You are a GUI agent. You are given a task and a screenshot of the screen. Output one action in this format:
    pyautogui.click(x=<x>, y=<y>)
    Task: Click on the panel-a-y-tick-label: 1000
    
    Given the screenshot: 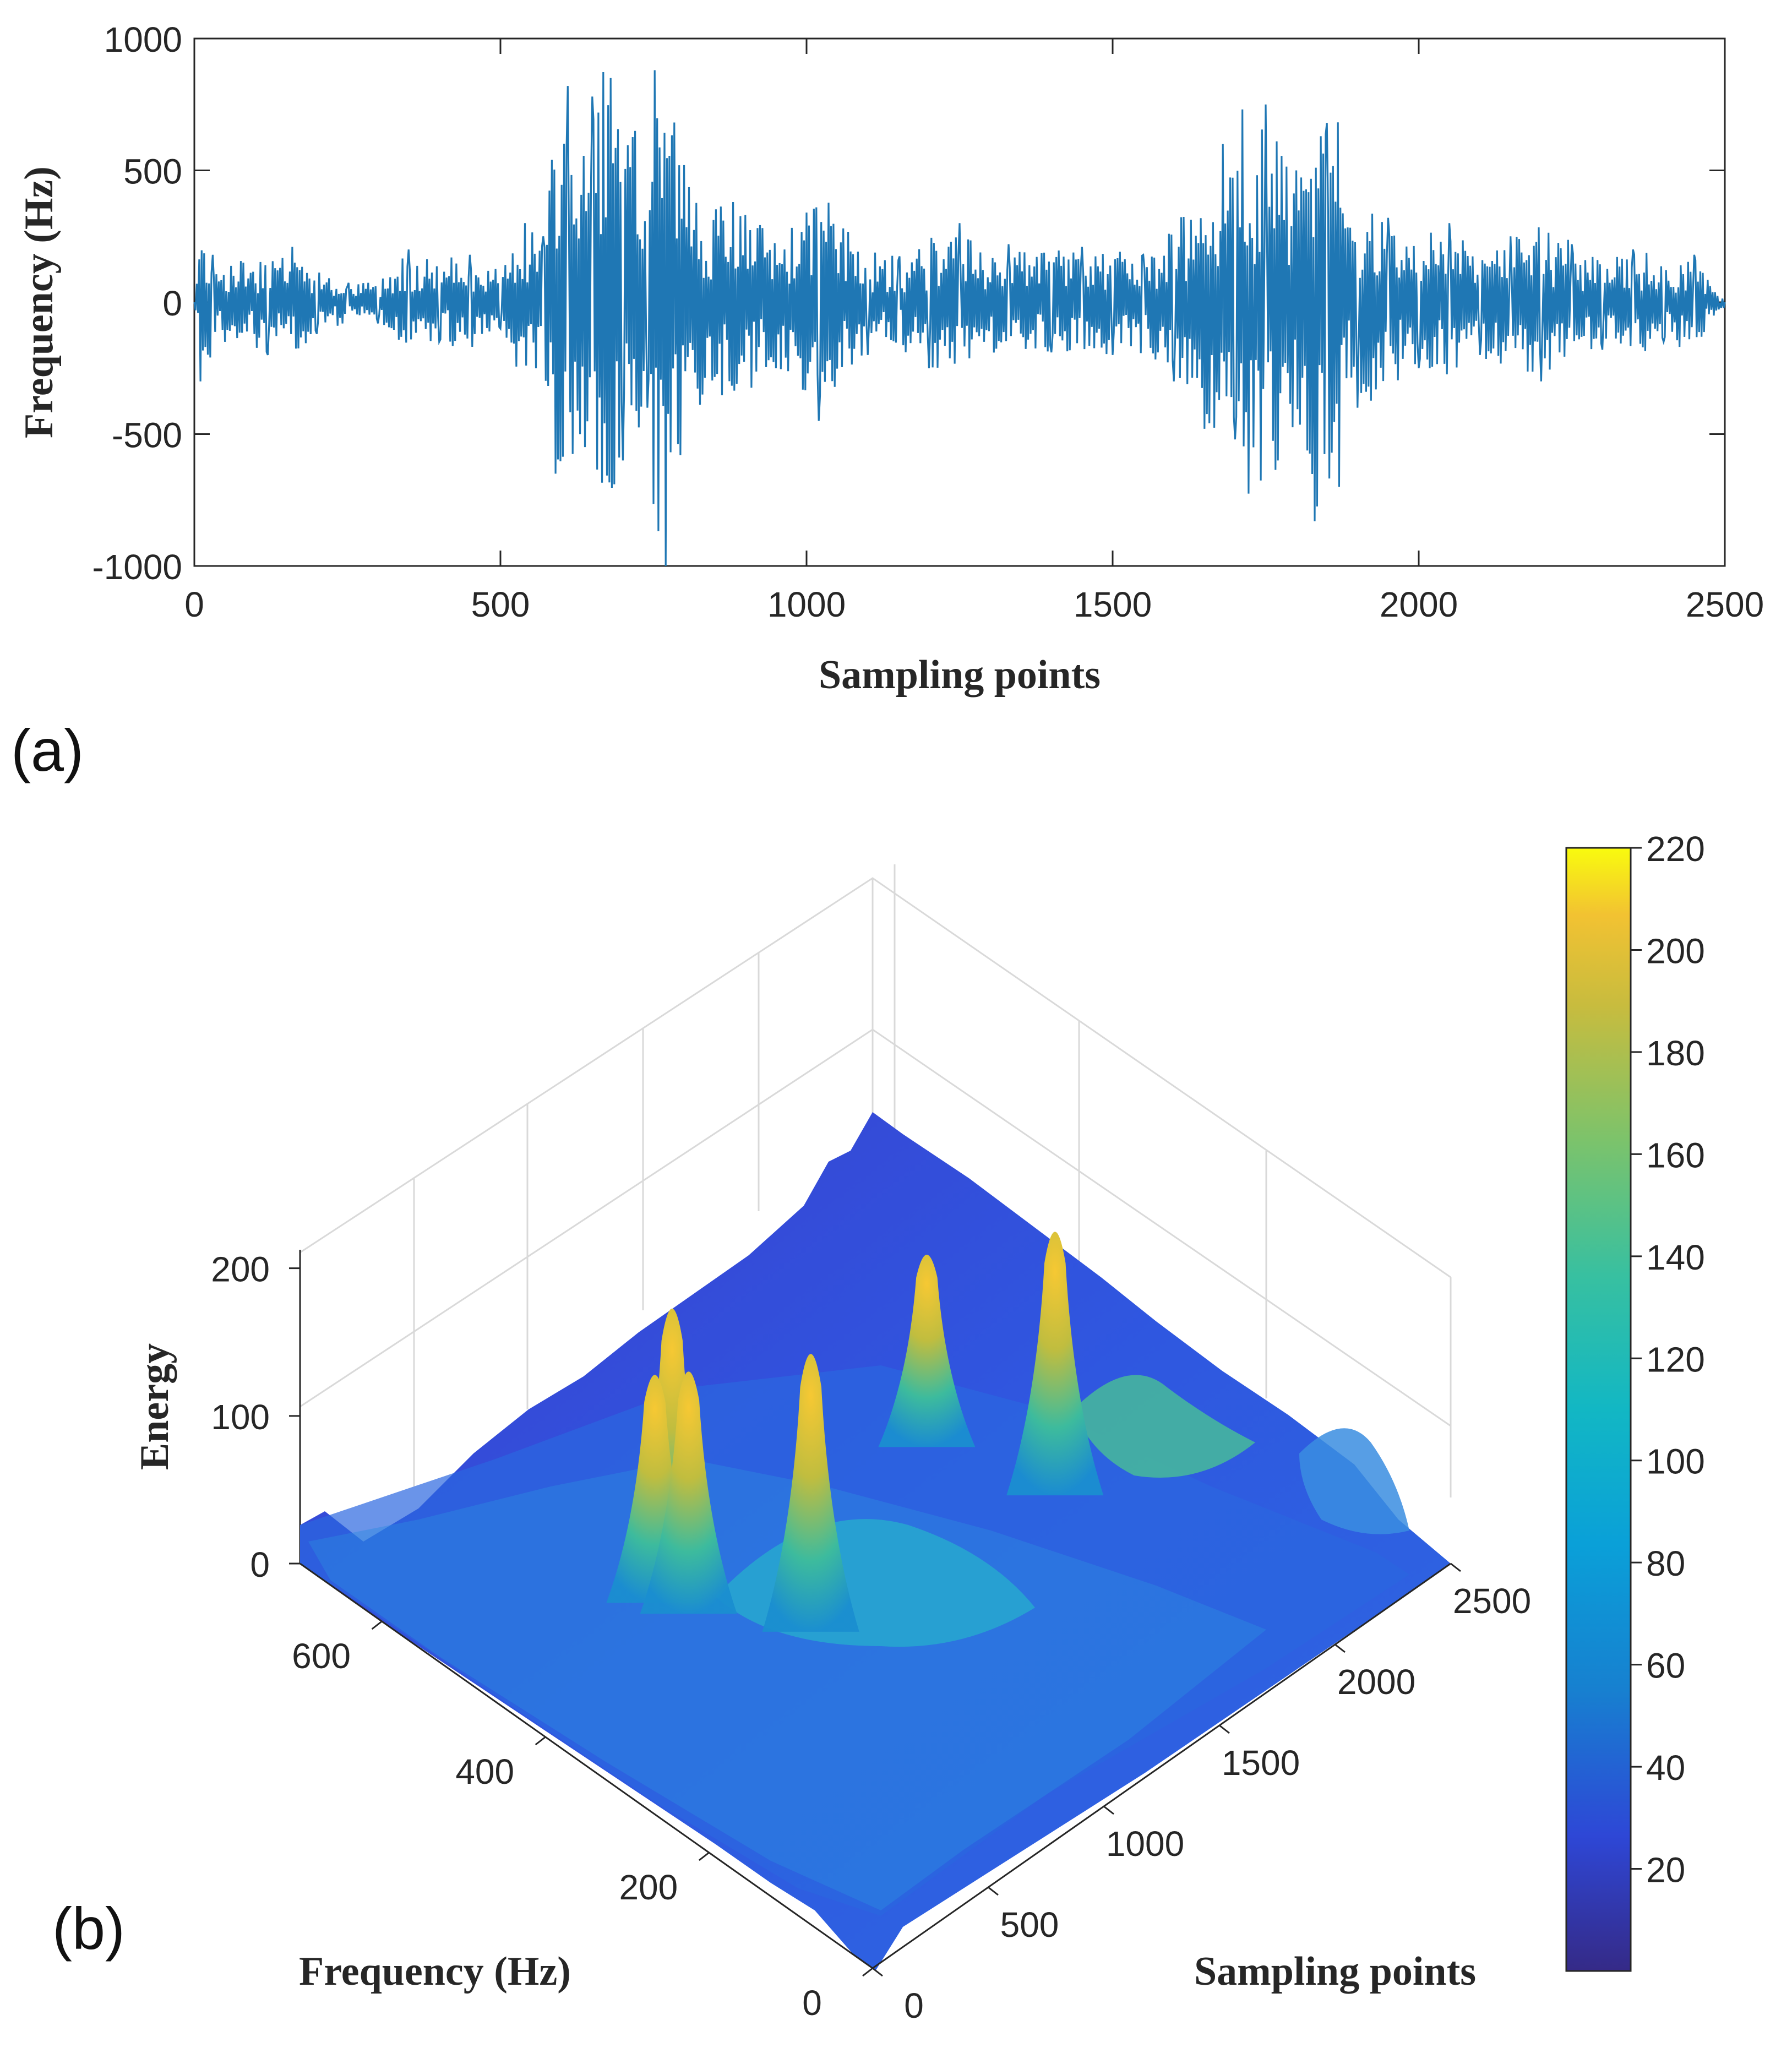 What is the action you would take?
    pyautogui.click(x=143, y=39)
    